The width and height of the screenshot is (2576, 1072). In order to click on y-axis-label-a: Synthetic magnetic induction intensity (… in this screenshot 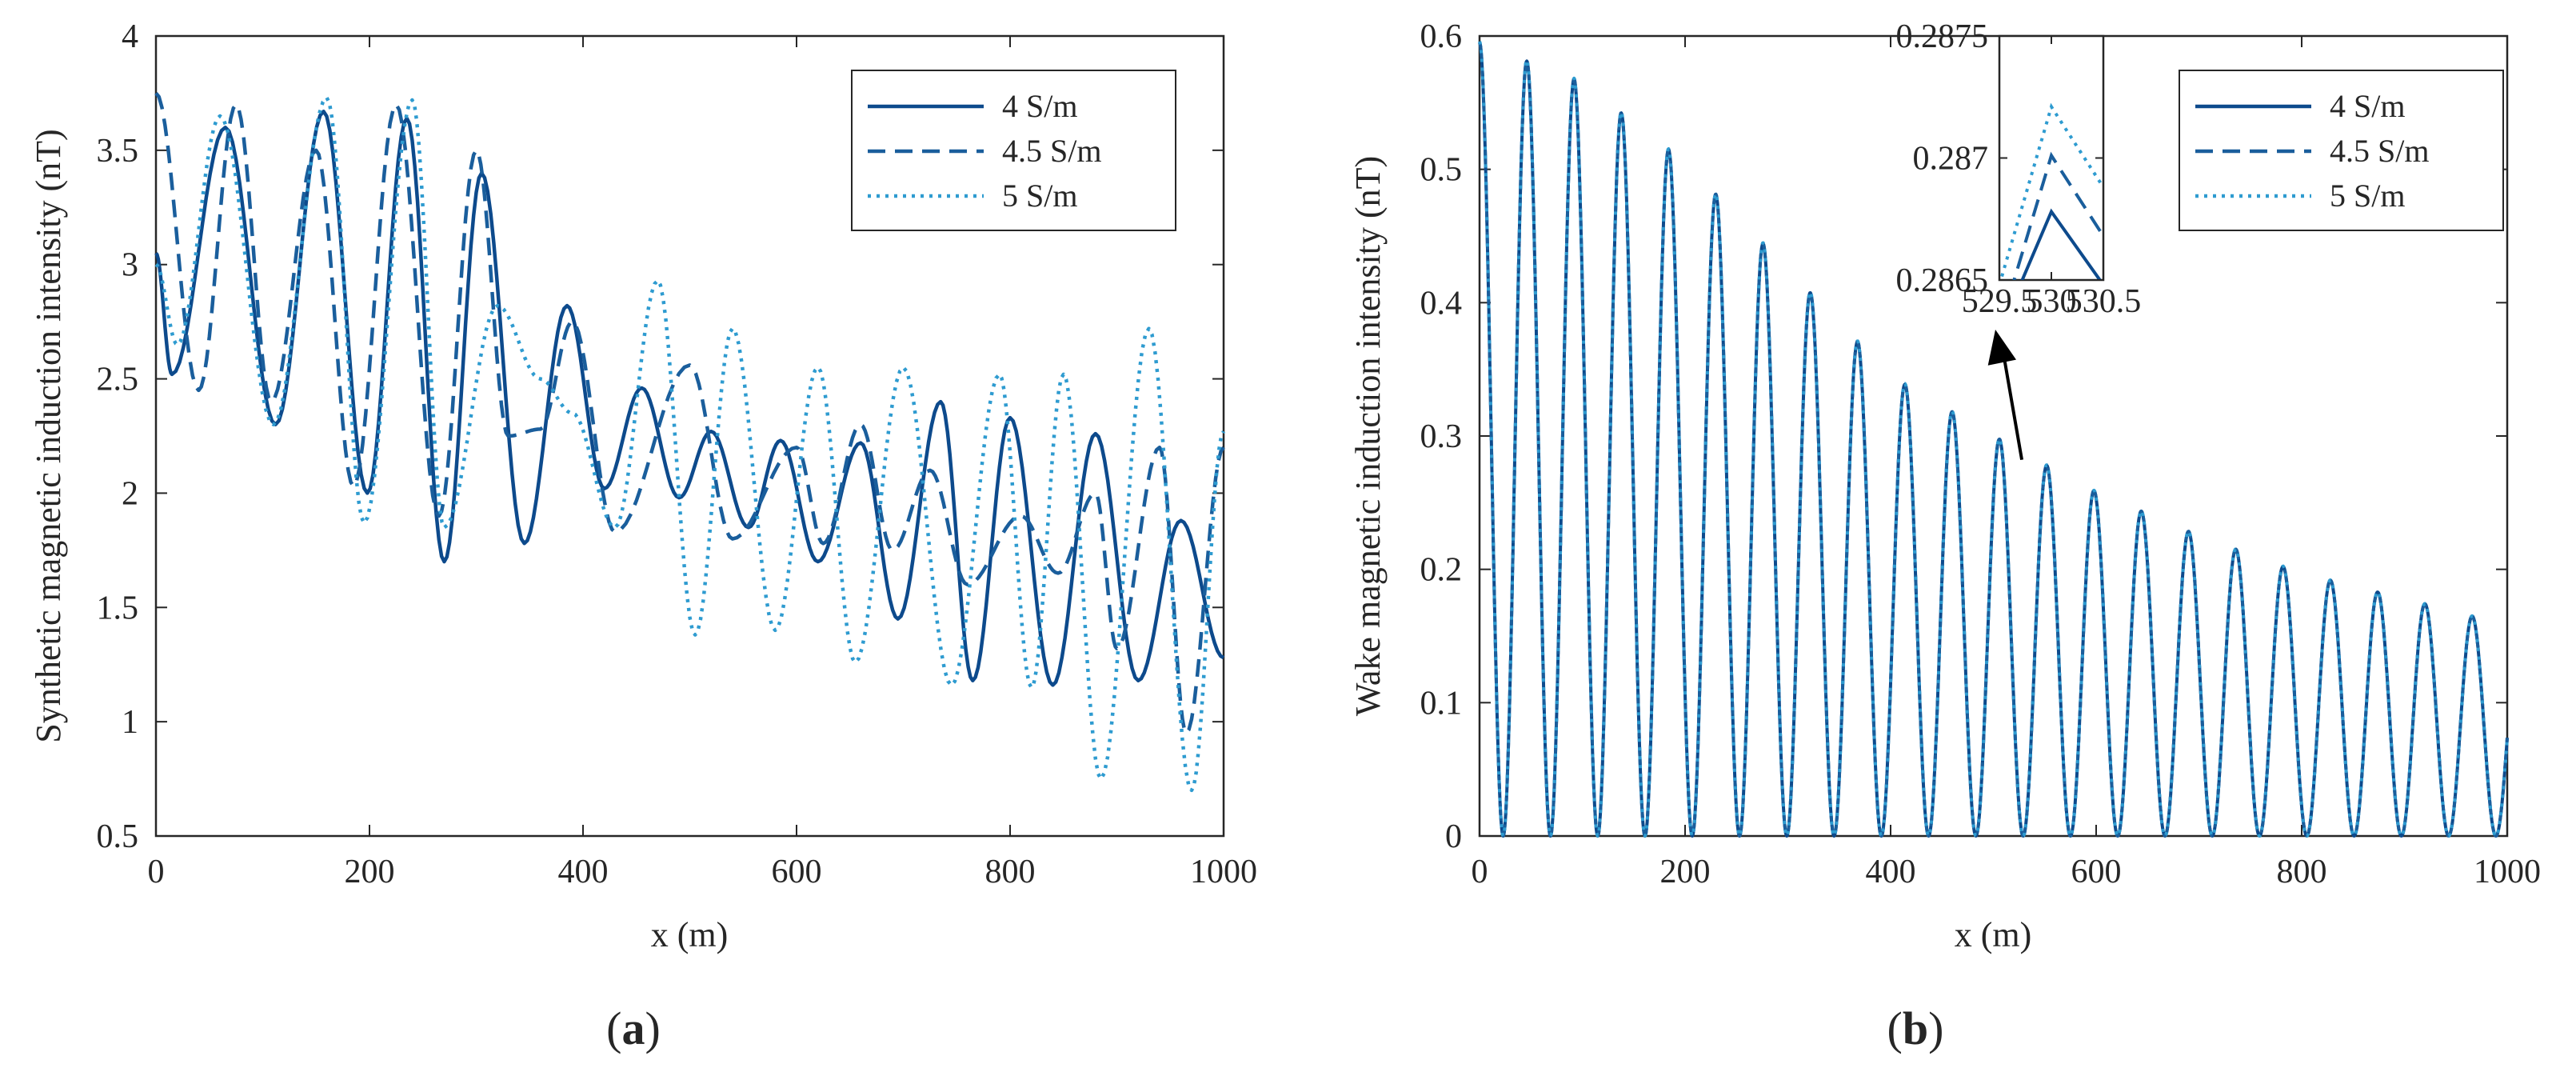, I will do `click(48, 435)`.